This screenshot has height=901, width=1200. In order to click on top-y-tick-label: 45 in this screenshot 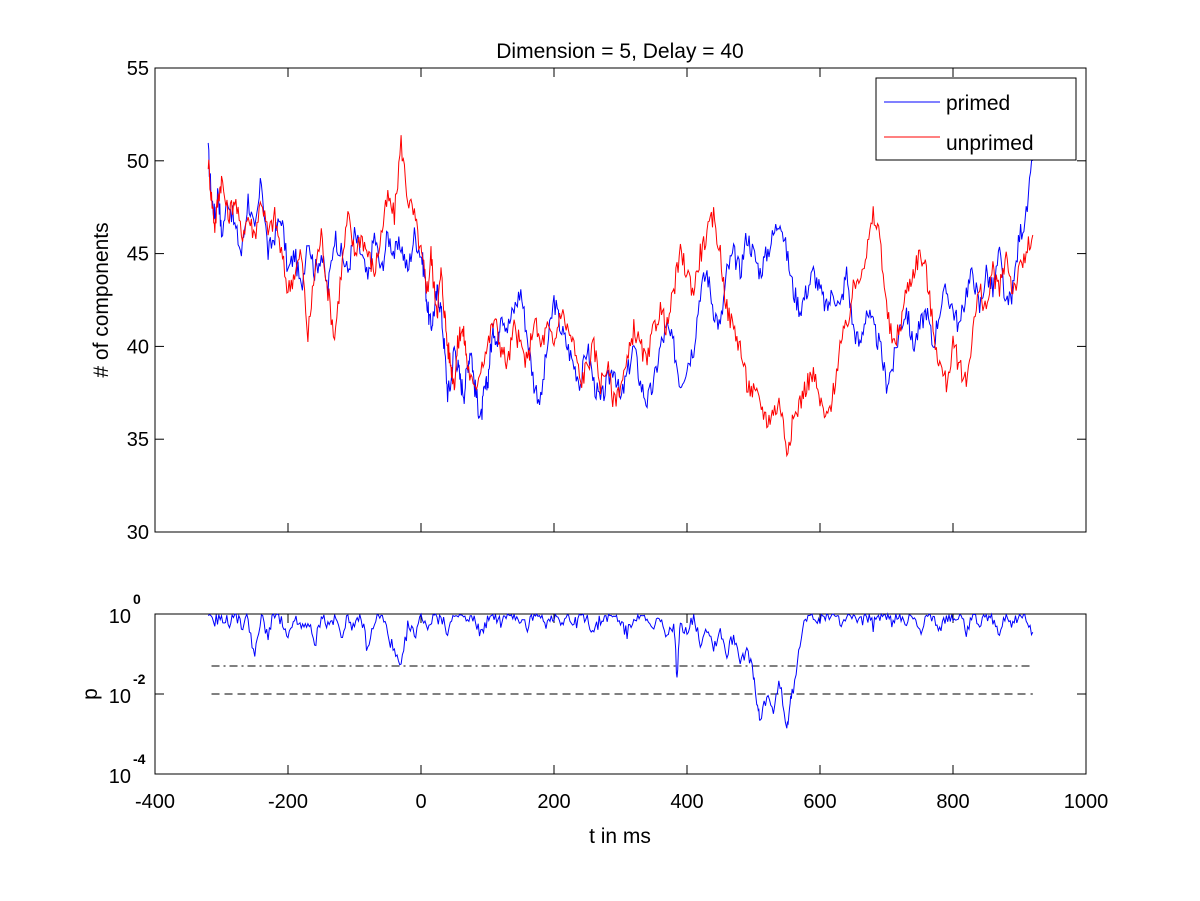, I will do `click(138, 255)`.